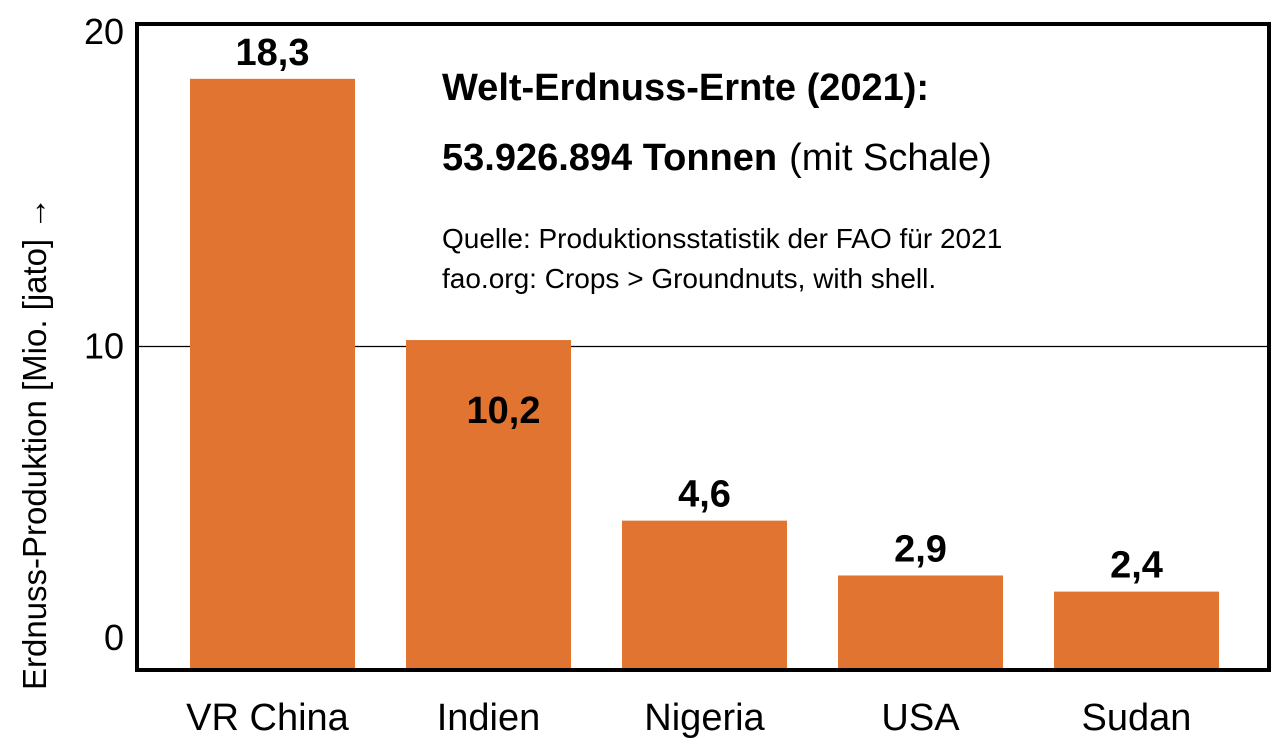  I want to click on x-tick-label: Sudan, so click(1137, 718).